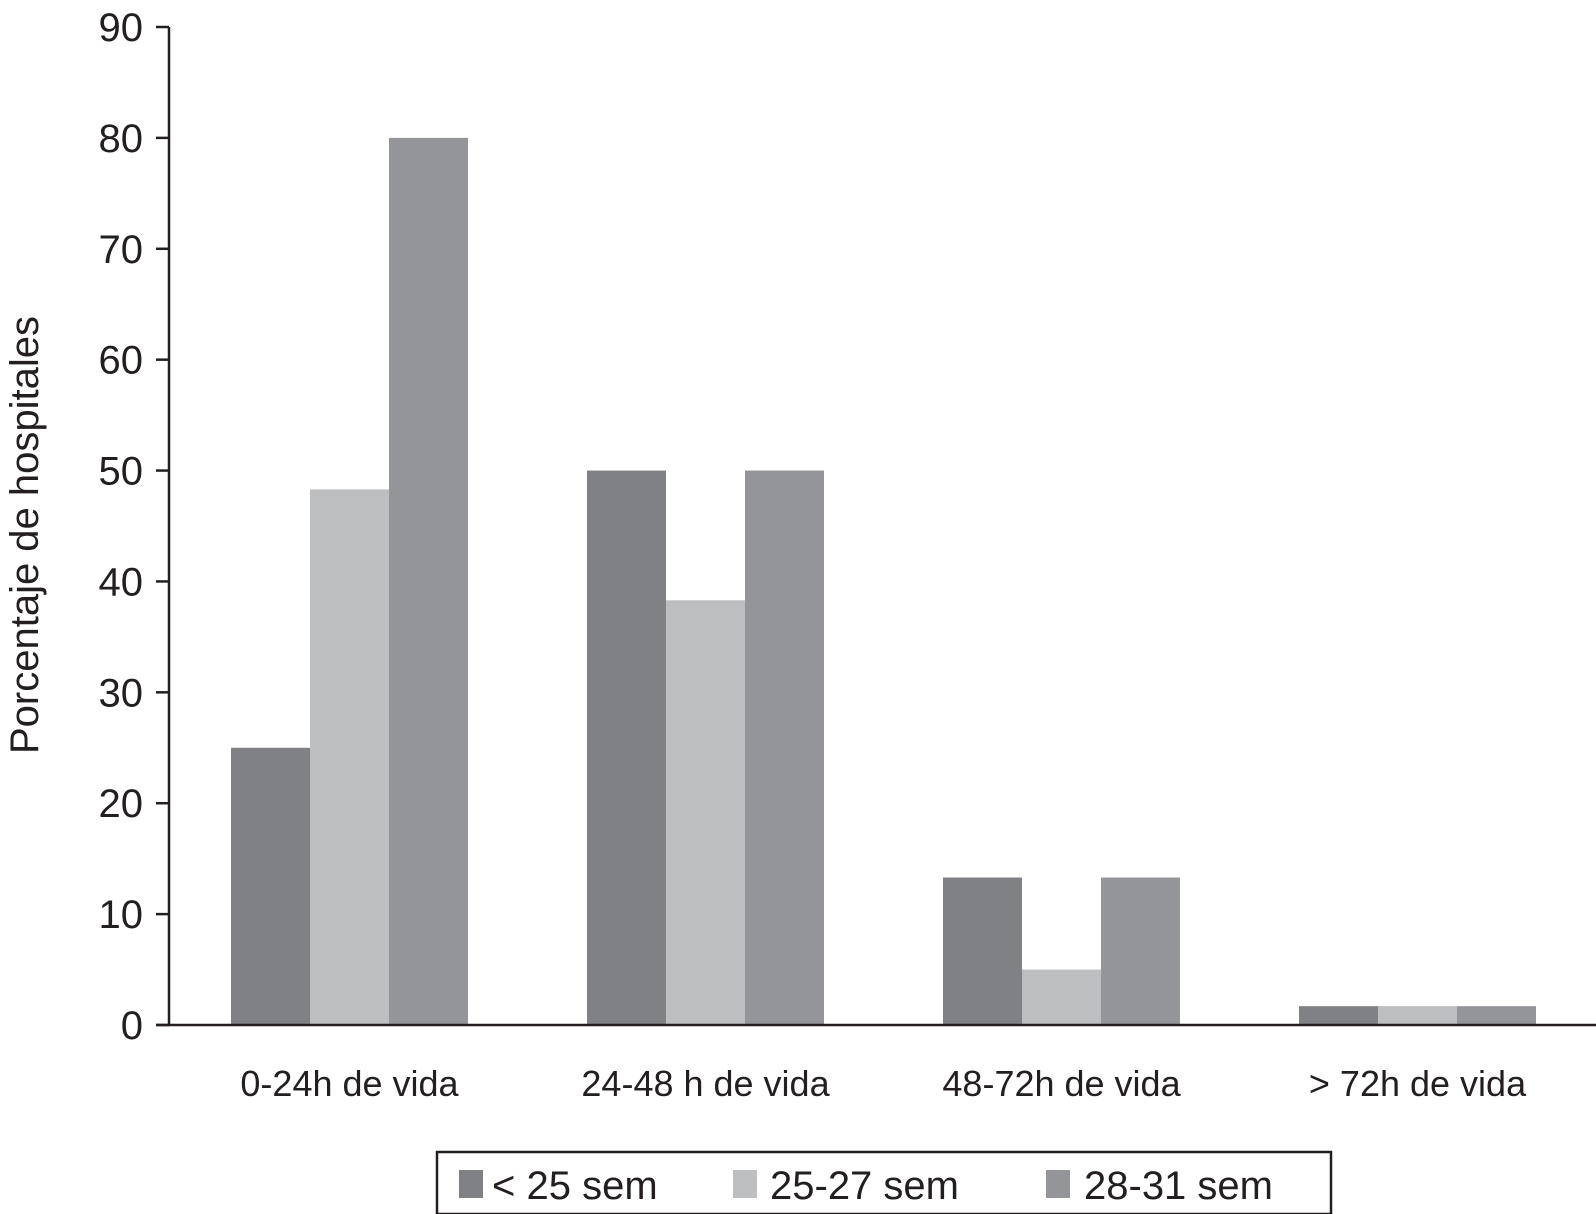  What do you see at coordinates (864, 1186) in the screenshot?
I see `legend-label-2: 25-27 sem` at bounding box center [864, 1186].